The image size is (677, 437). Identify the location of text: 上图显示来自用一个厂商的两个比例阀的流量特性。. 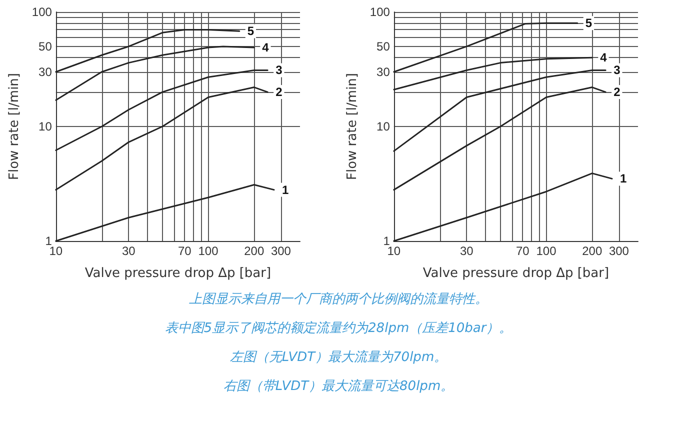
(338, 300).